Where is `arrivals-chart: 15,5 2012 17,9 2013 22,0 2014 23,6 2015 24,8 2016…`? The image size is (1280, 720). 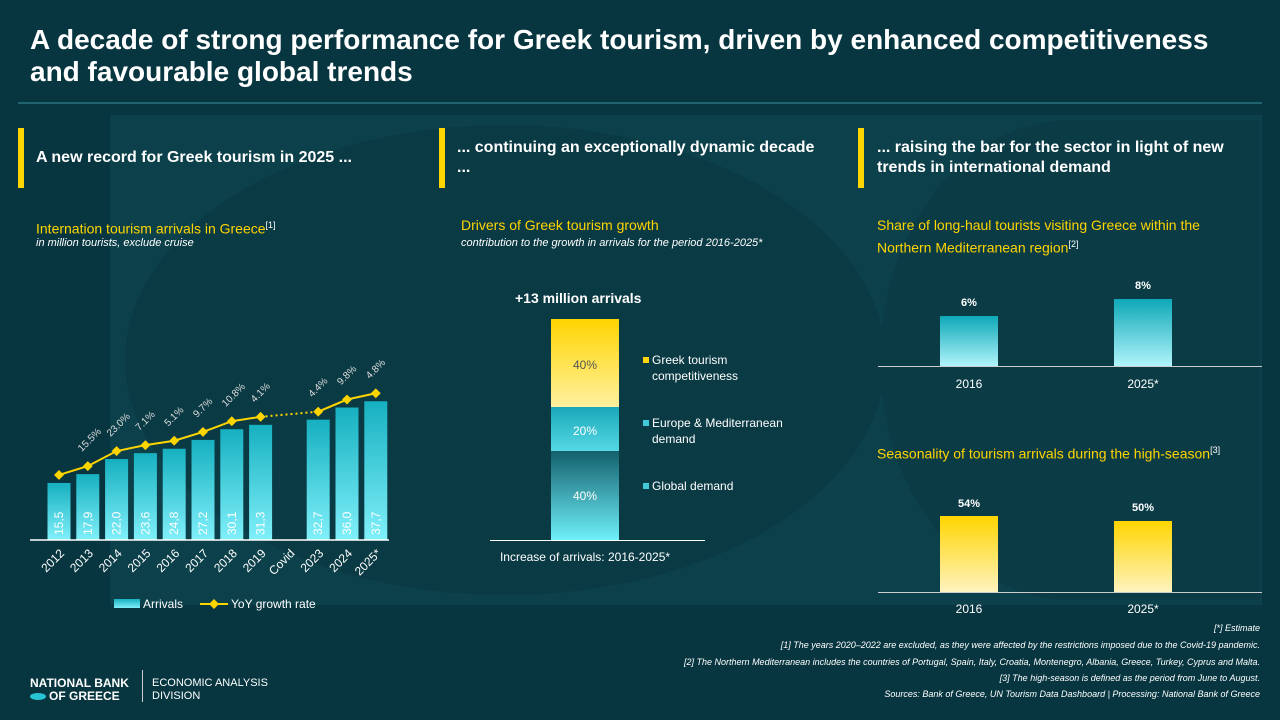 arrivals-chart: 15,5 2012 17,9 2013 22,0 2014 23,6 2015 24,8 2016… is located at coordinates (209, 485).